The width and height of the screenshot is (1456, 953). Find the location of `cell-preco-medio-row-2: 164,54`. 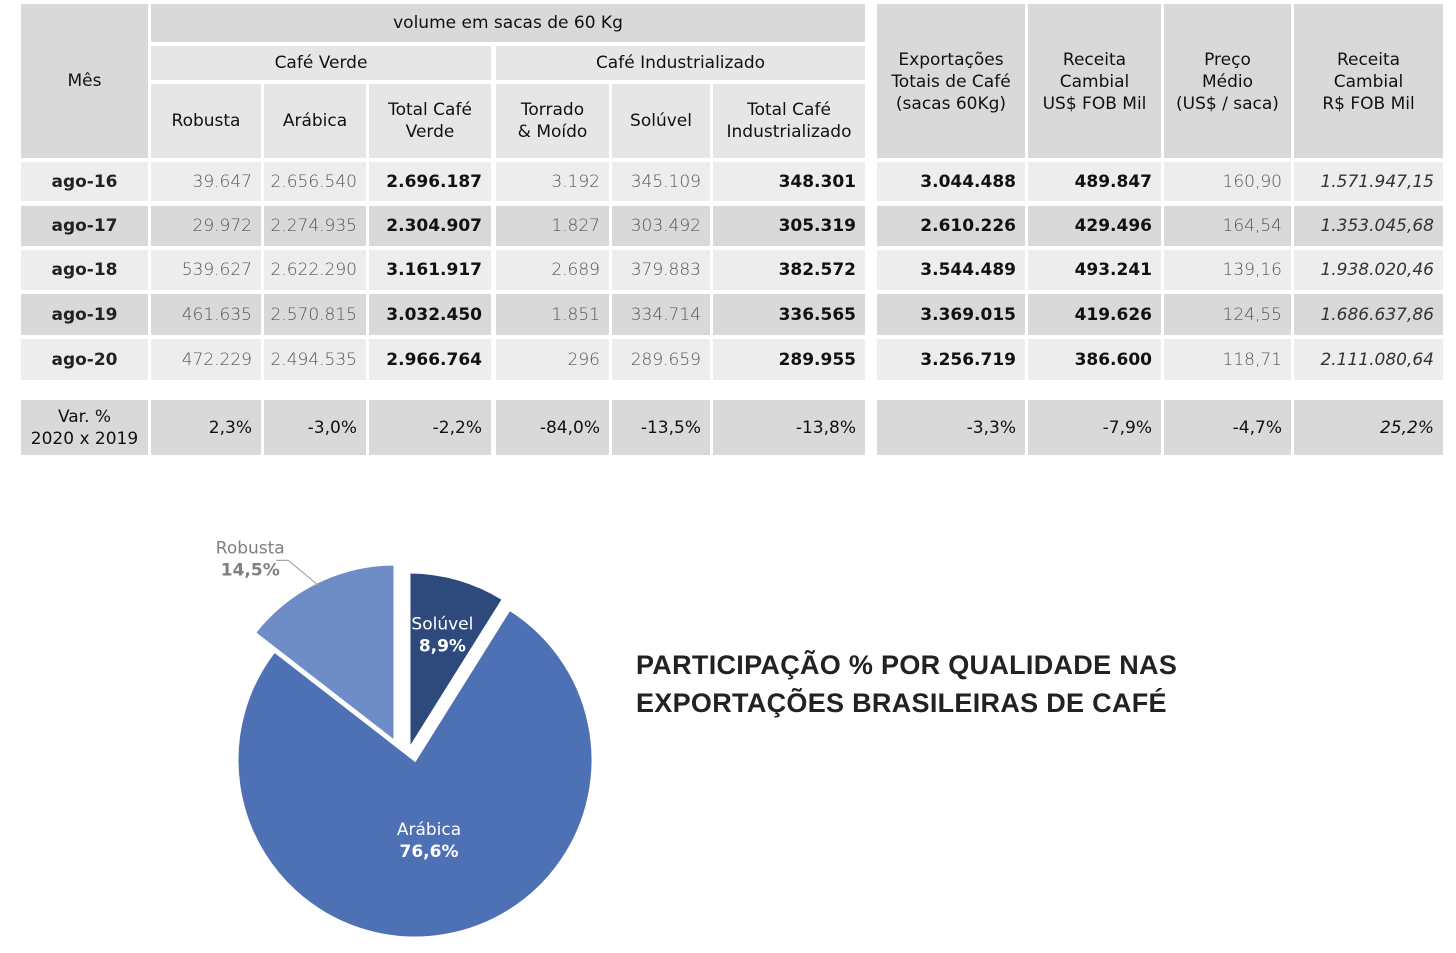

cell-preco-medio-row-2: 164,54 is located at coordinates (1227, 226).